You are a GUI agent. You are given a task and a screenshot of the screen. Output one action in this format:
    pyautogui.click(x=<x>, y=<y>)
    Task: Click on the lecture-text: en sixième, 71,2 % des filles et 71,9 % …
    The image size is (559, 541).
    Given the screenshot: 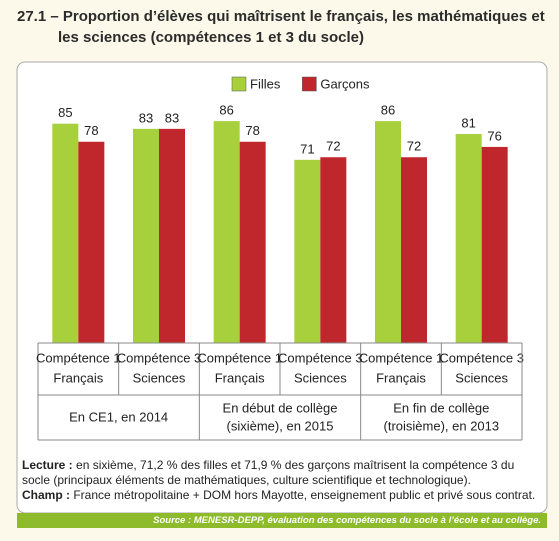 What is the action you would take?
    pyautogui.click(x=268, y=472)
    